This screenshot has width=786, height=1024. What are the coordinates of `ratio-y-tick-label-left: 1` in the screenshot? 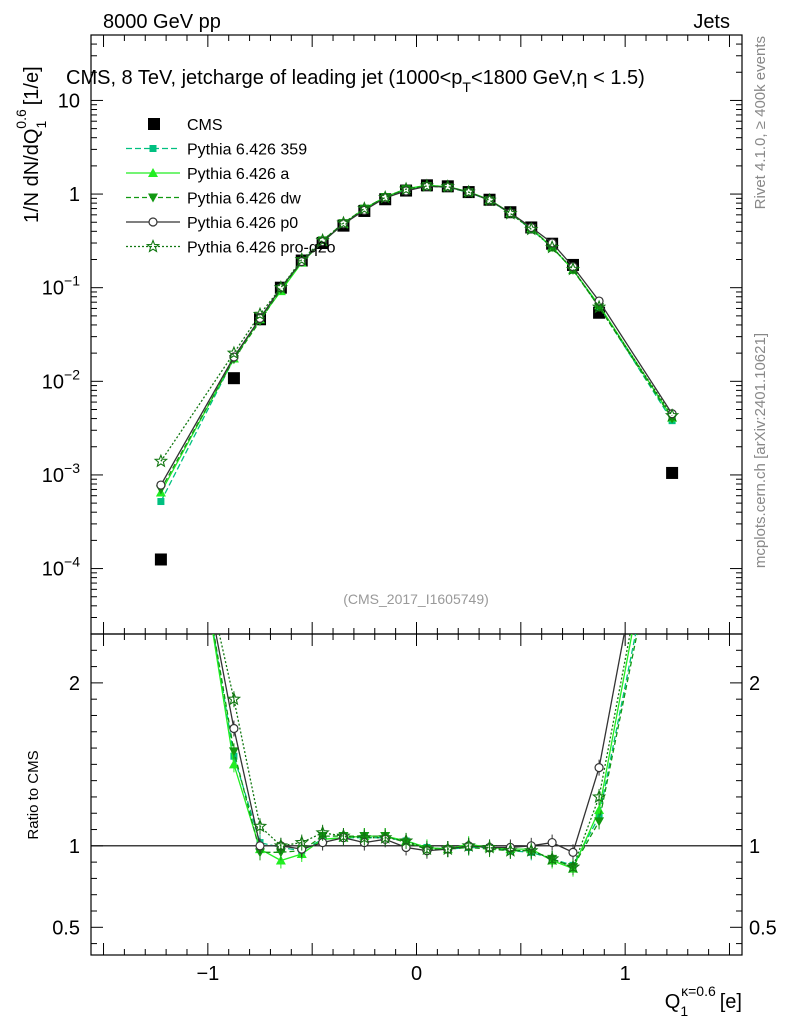 It's located at (74, 847).